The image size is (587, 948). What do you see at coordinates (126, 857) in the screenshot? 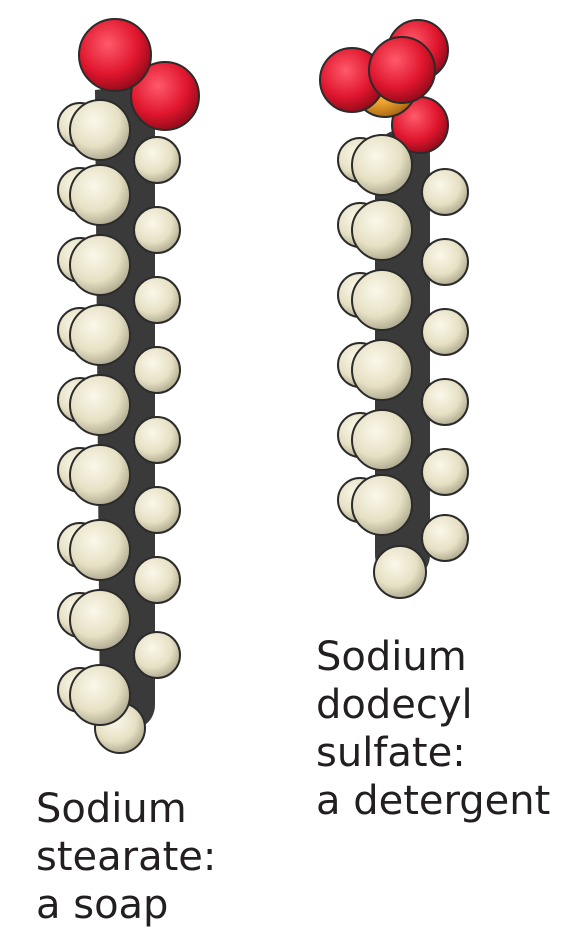
I see `molecule-label: stearate:` at bounding box center [126, 857].